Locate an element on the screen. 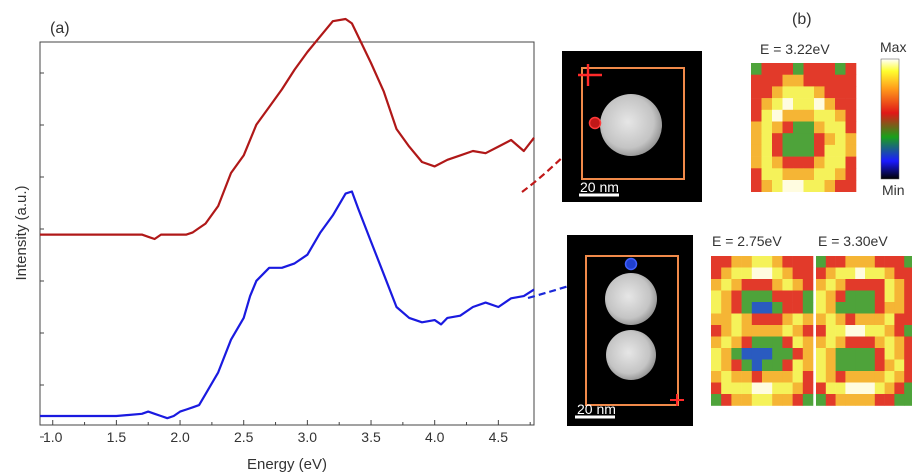  y-axis-title: Intensity (a.u.) is located at coordinates (21, 232).